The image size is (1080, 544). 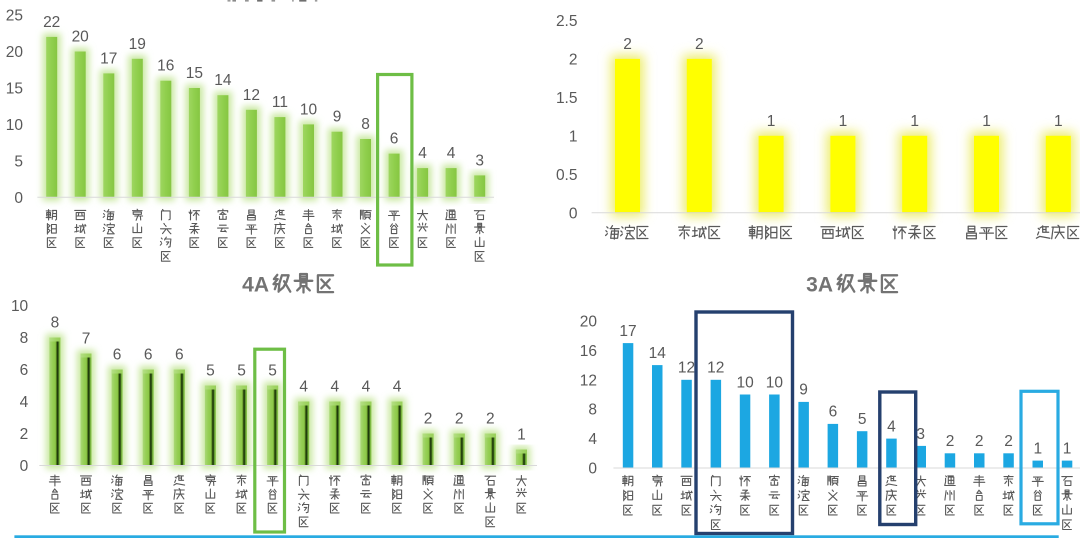 What do you see at coordinates (137, 44) in the screenshot?
I see `svg-text: 19` at bounding box center [137, 44].